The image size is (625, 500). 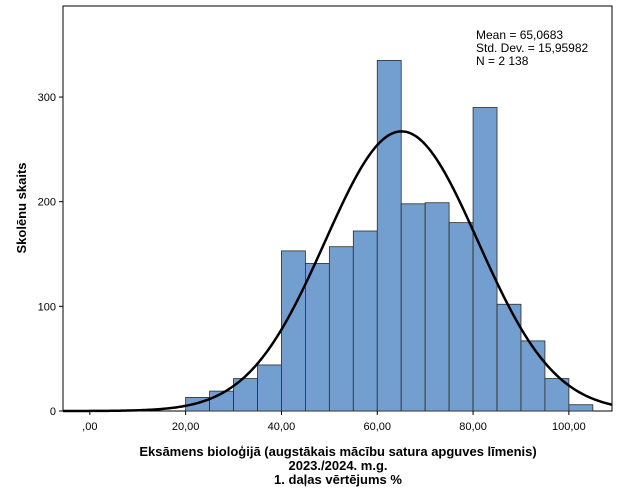 What do you see at coordinates (282, 427) in the screenshot?
I see `x-tick-label: 40,00` at bounding box center [282, 427].